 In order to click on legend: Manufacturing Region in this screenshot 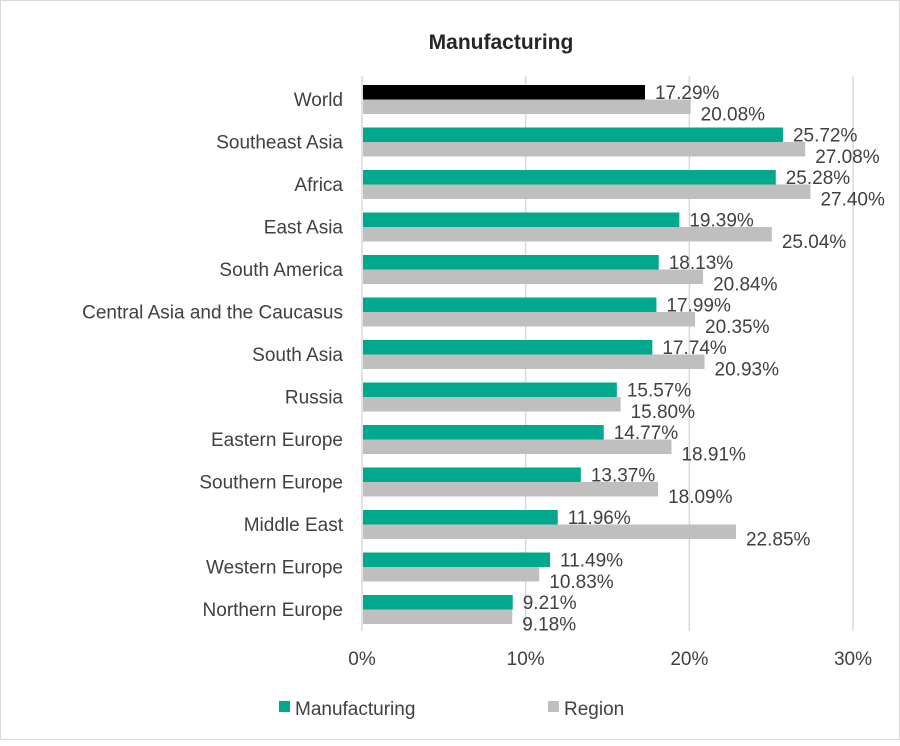, I will do `click(451, 709)`.